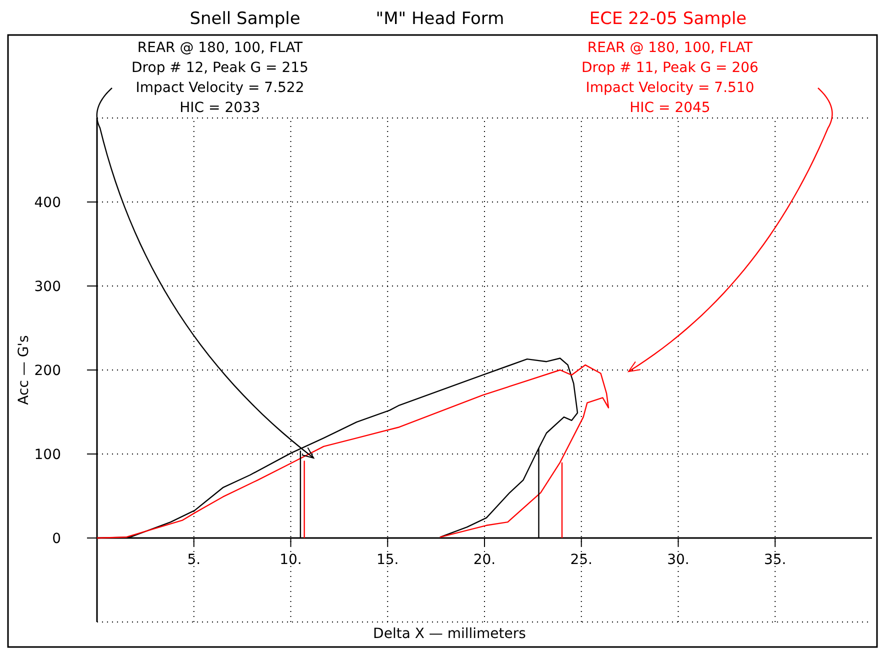 The image size is (881, 652). I want to click on y-tick-label: 400, so click(47, 203).